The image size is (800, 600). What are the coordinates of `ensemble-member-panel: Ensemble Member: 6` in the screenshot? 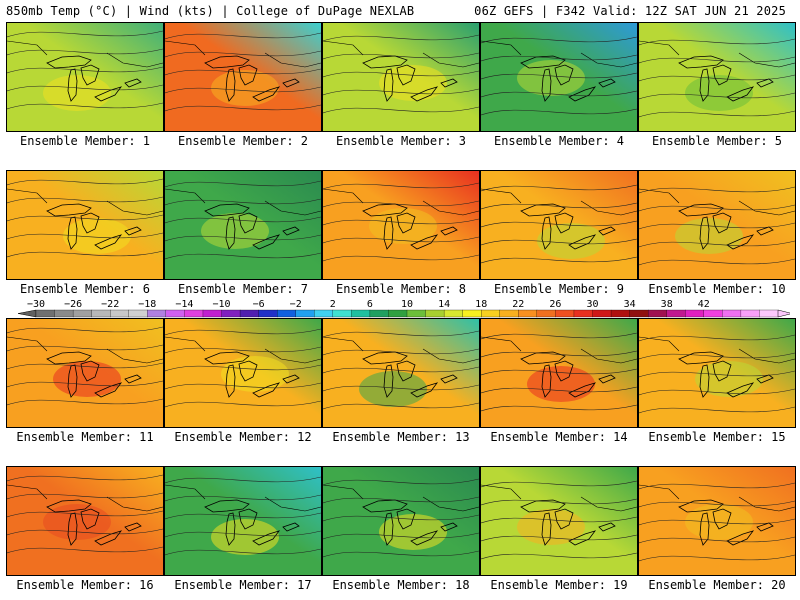 It's located at (85, 233).